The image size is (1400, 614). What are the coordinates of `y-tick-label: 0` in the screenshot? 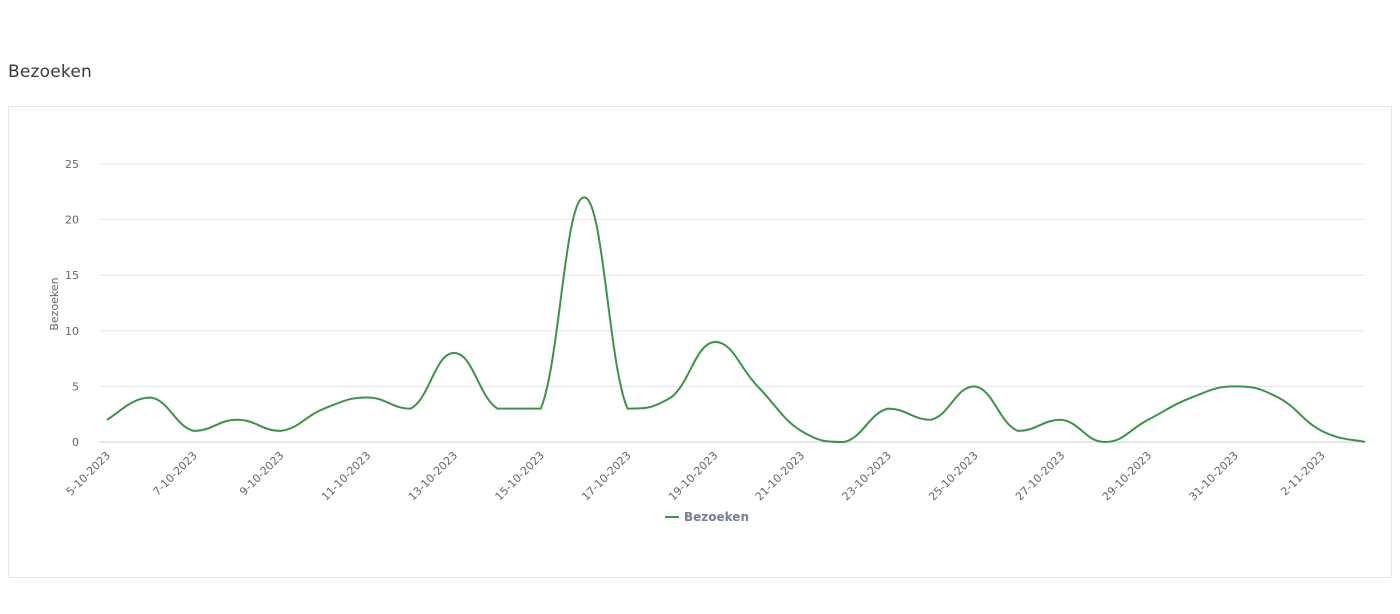 It's located at (75, 442).